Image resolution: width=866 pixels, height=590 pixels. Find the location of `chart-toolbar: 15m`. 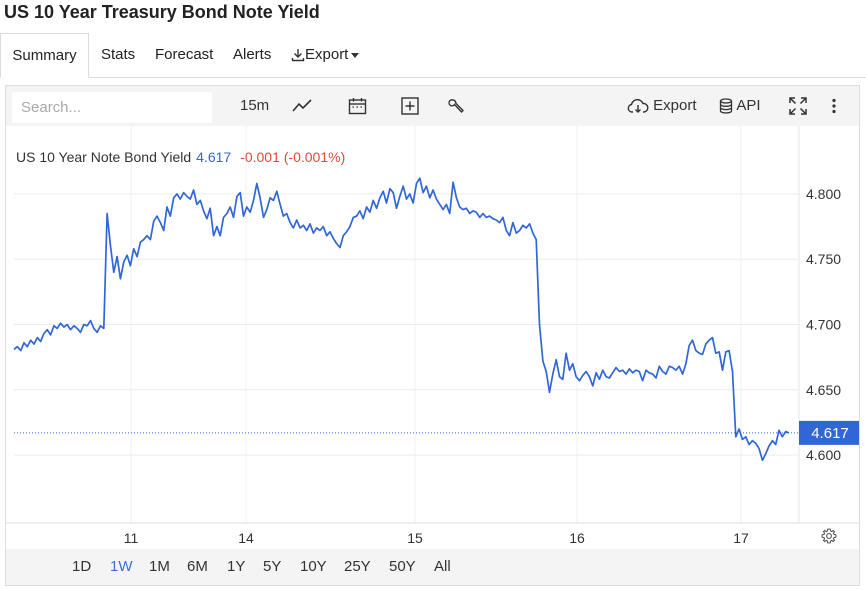

chart-toolbar: 15m is located at coordinates (432, 106).